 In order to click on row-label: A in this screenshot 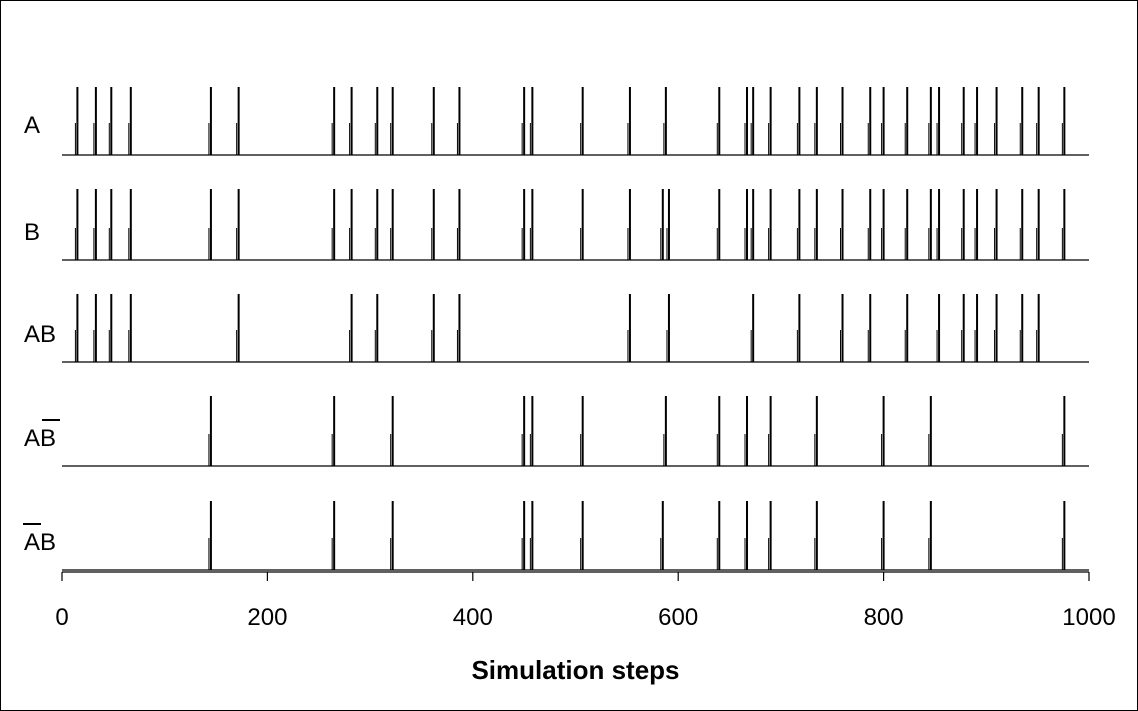, I will do `click(32, 125)`.